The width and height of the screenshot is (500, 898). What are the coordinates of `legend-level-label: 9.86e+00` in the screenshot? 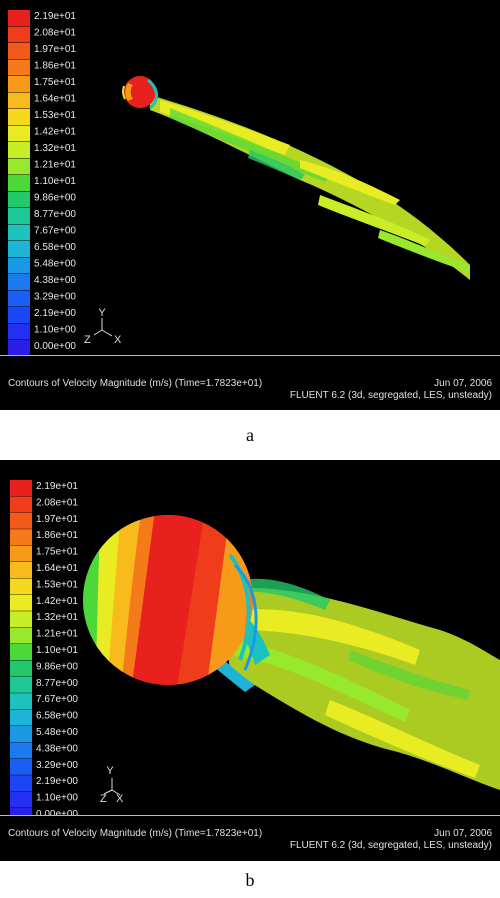 It's located at (57, 666).